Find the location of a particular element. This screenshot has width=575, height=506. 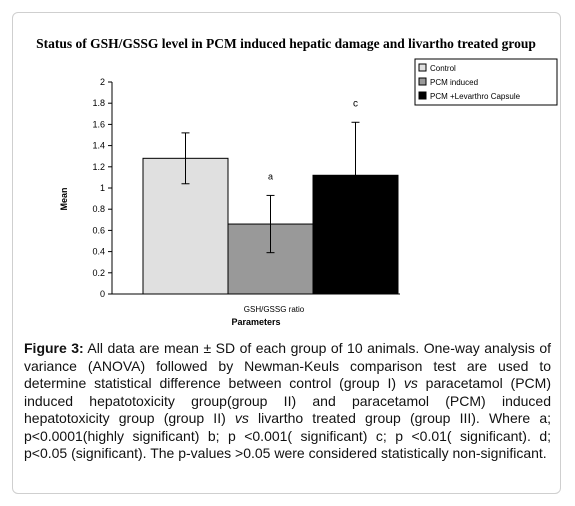

caption-vs-2: vs is located at coordinates (241, 418).